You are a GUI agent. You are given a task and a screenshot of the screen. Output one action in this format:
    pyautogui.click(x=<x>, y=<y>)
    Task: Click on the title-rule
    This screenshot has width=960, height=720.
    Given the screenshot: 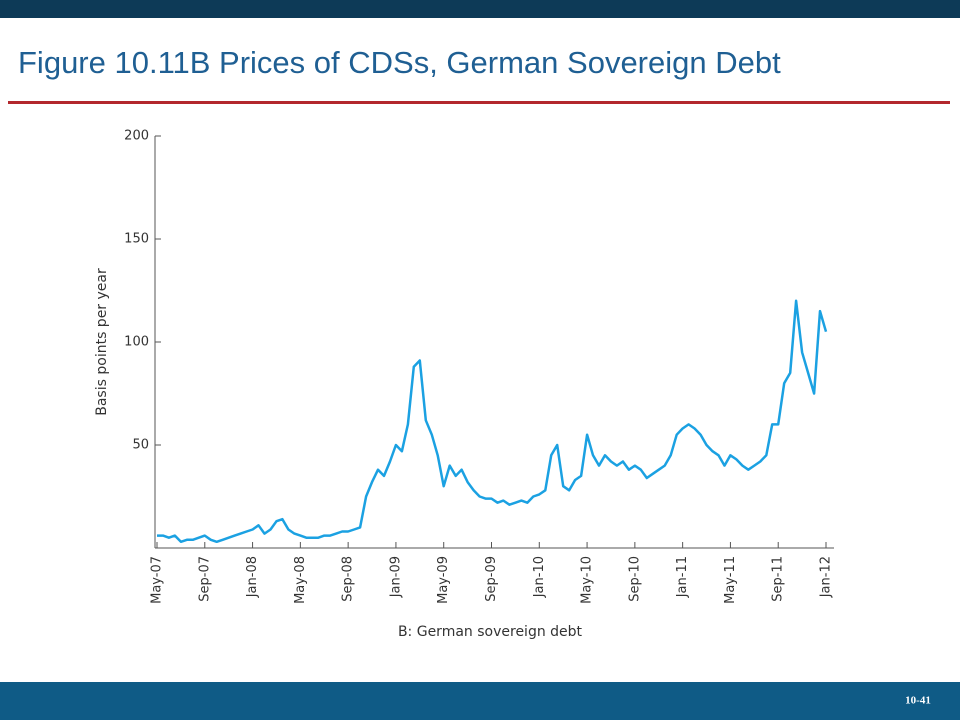 What is the action you would take?
    pyautogui.click(x=479, y=102)
    